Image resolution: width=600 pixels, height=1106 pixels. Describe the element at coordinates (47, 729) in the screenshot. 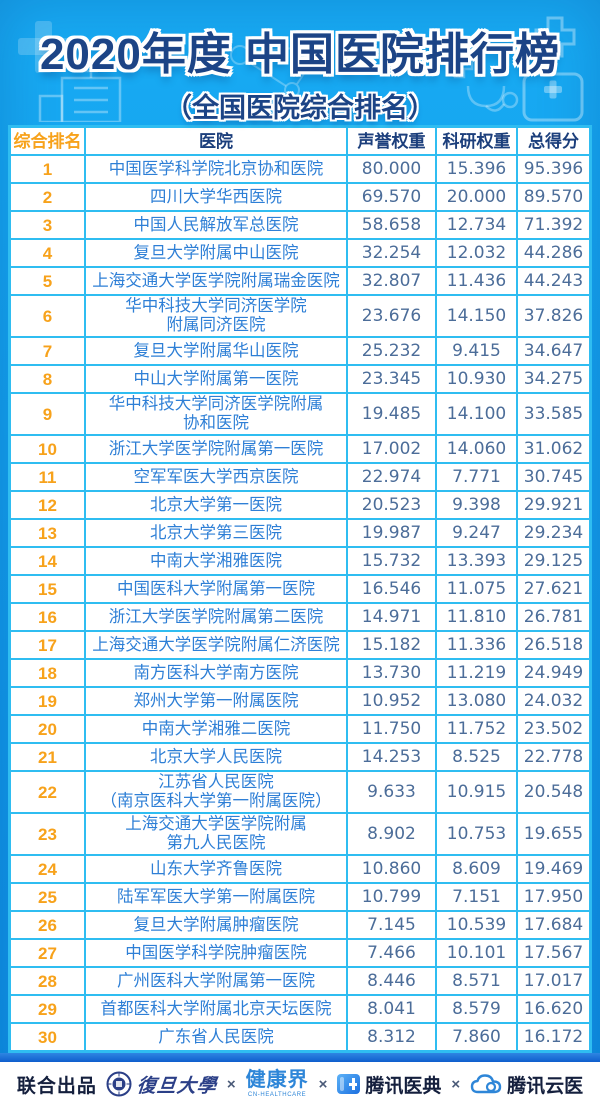

I see `rank-cell: 20` at that location.